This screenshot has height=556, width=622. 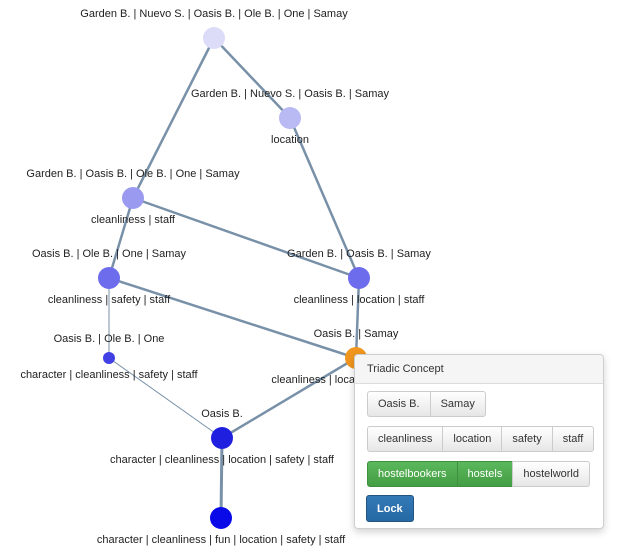 What do you see at coordinates (109, 339) in the screenshot?
I see `node-extent-label: Oasis B. | Ole B. | One` at bounding box center [109, 339].